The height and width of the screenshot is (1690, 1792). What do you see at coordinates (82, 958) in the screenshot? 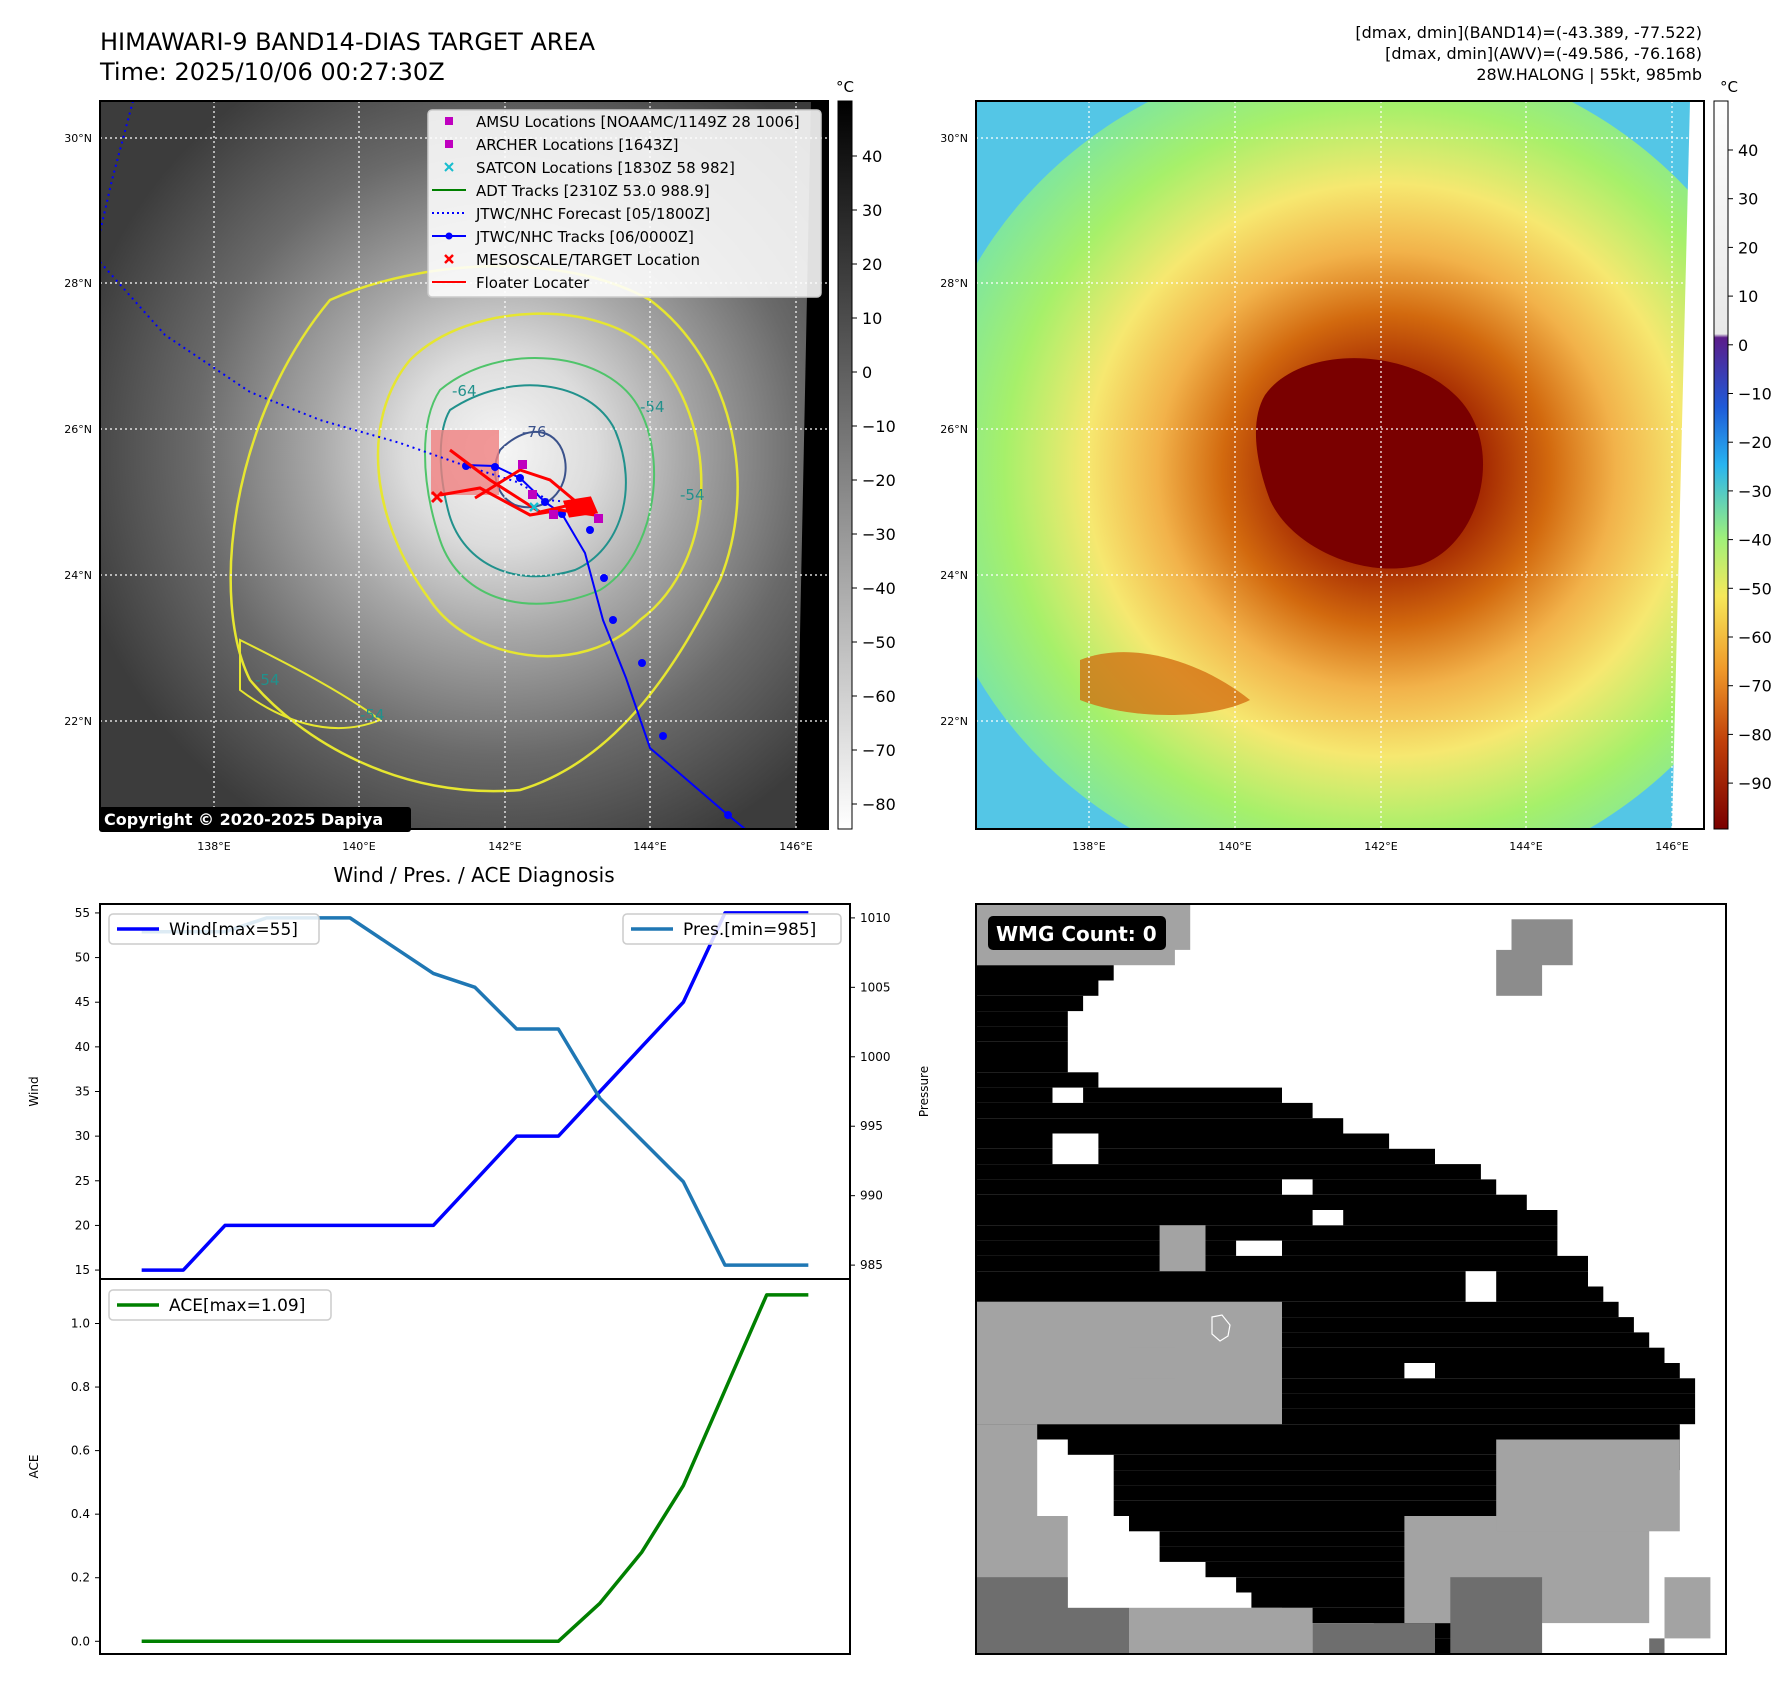
I see `y-tick-label: 50` at bounding box center [82, 958].